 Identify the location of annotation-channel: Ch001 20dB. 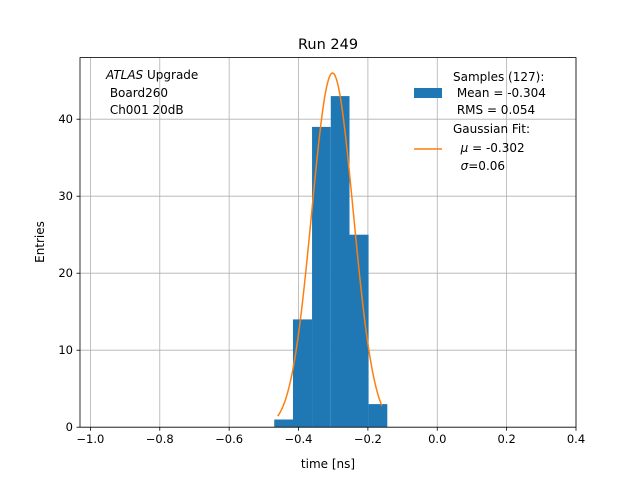
(145, 110).